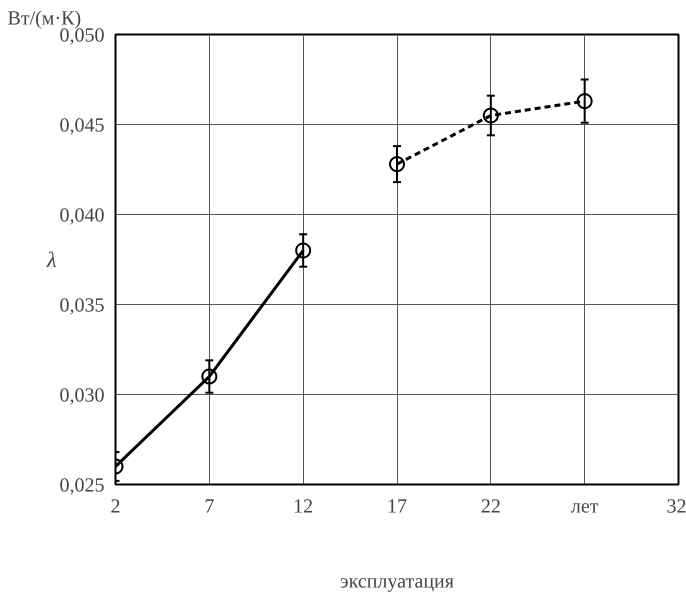 The image size is (686, 595). I want to click on x-axis-title: эксплуатация, so click(397, 581).